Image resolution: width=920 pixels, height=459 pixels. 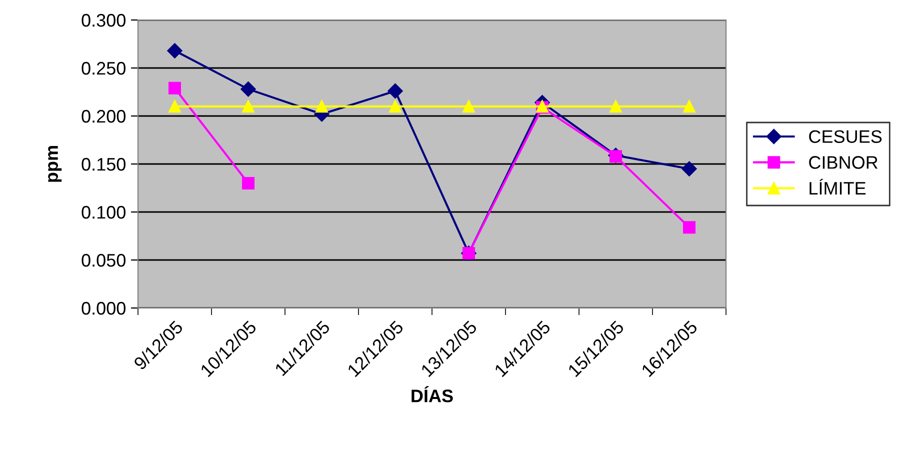 I want to click on y-tick-label: 0.250, so click(x=104, y=68).